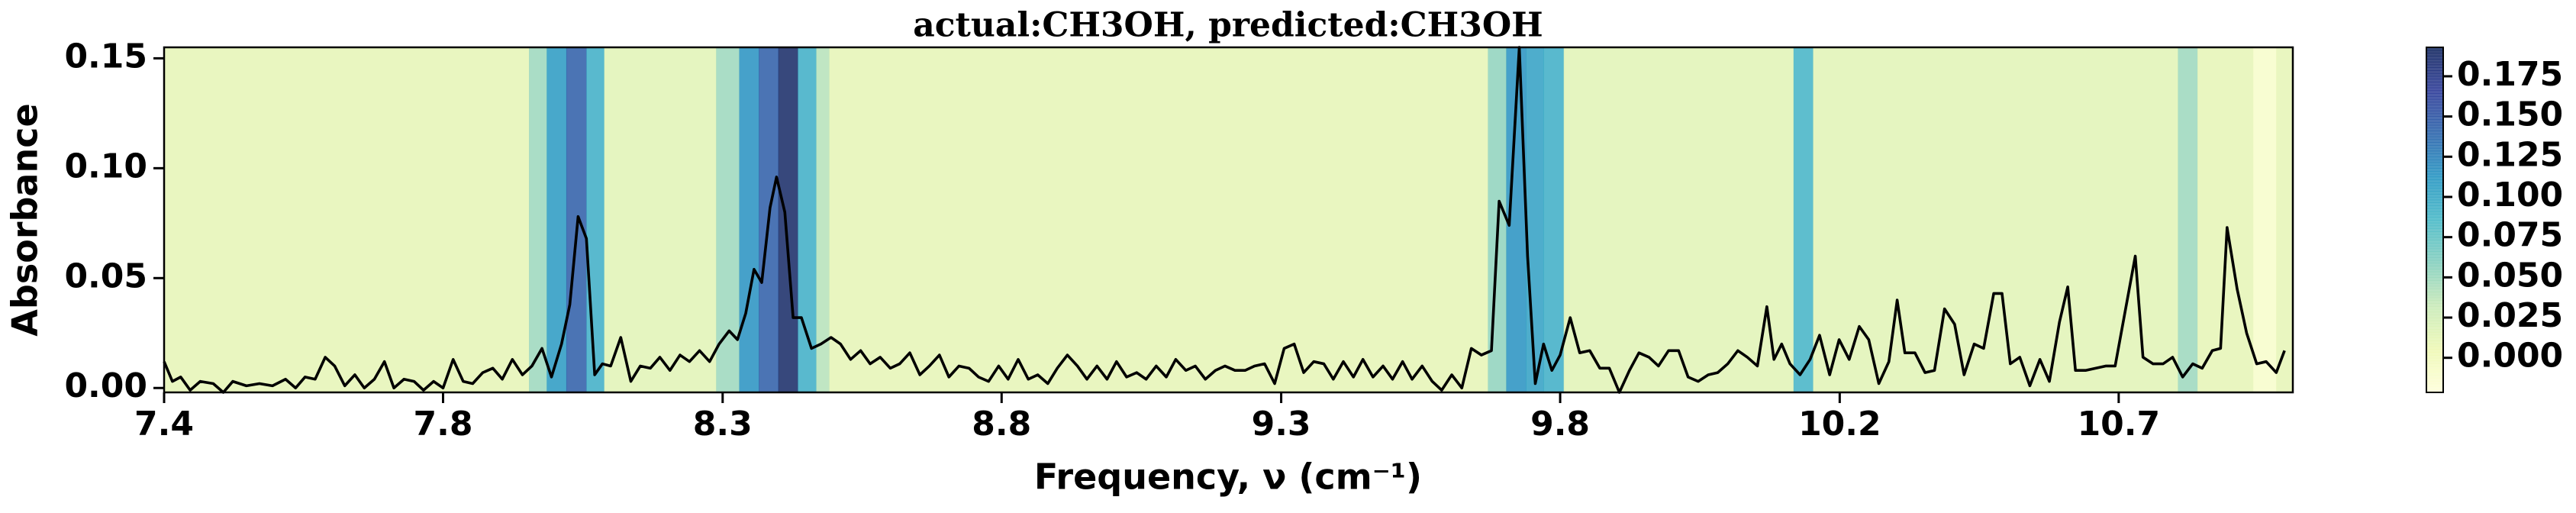 This screenshot has width=2576, height=513. What do you see at coordinates (106, 166) in the screenshot?
I see `y-tick-label: 0.10` at bounding box center [106, 166].